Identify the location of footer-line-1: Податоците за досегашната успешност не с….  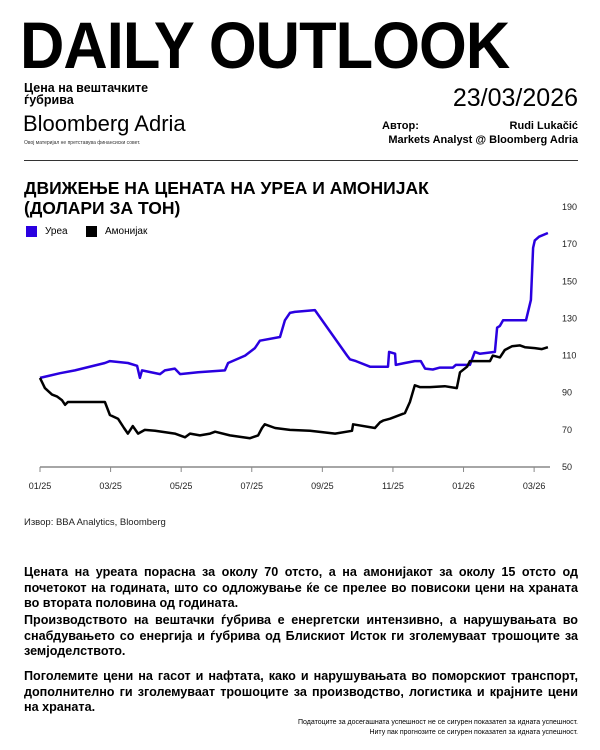
(438, 722).